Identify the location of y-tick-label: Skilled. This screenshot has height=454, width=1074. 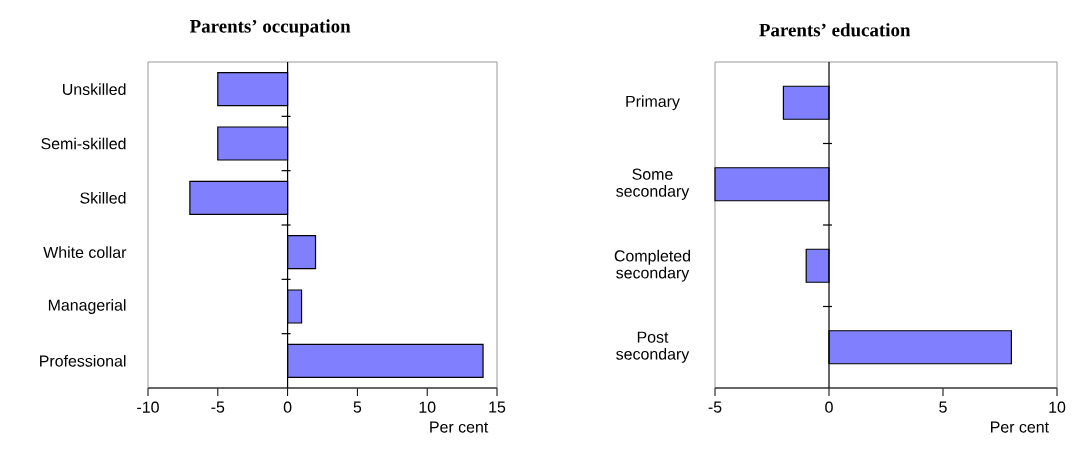
(103, 197).